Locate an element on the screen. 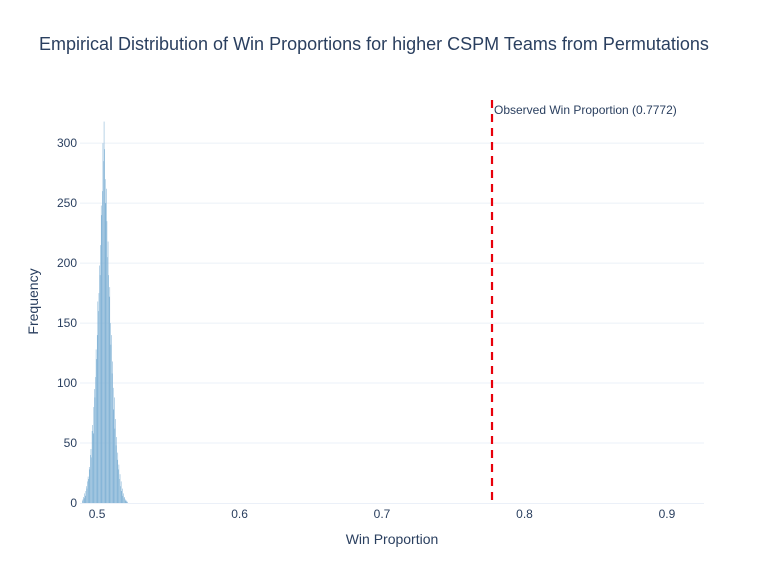 Image resolution: width=784 pixels, height=584 pixels. x-axis-title: Win Proportion is located at coordinates (392, 539).